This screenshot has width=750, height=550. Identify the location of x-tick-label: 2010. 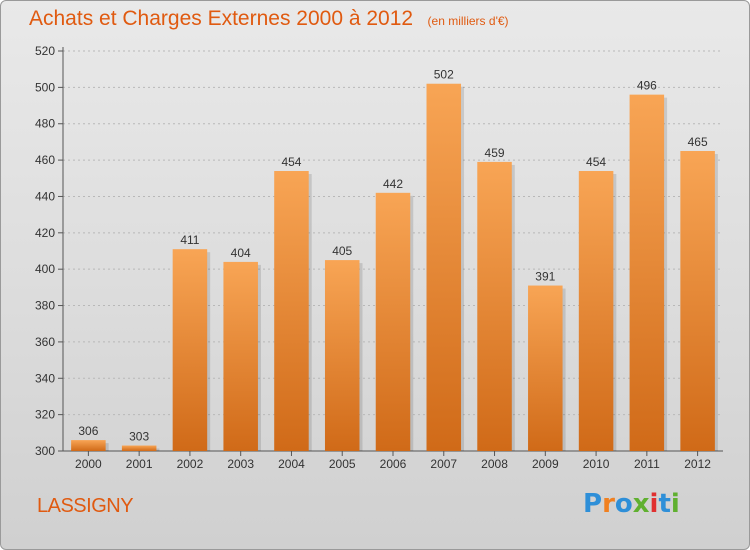
(596, 464).